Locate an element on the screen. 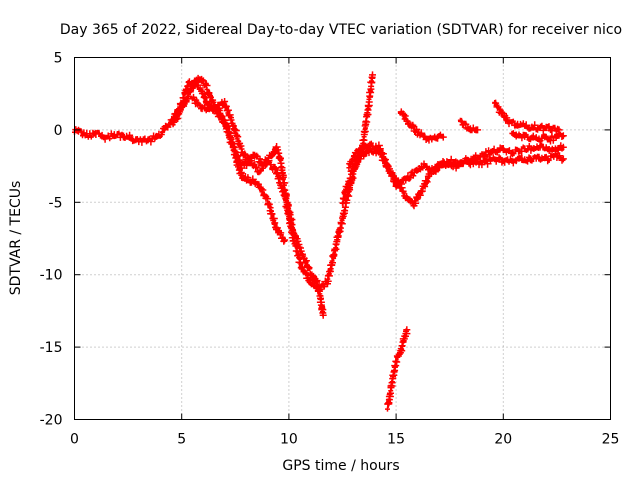 The height and width of the screenshot is (480, 640). x-tick-label: 25 is located at coordinates (611, 440).